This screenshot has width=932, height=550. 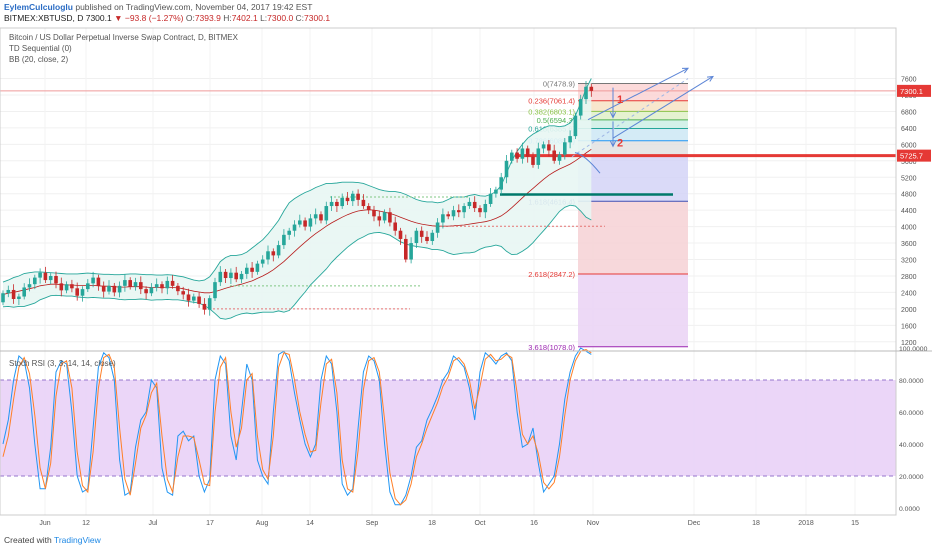 I want to click on x-tick-label: 14, so click(x=310, y=523).